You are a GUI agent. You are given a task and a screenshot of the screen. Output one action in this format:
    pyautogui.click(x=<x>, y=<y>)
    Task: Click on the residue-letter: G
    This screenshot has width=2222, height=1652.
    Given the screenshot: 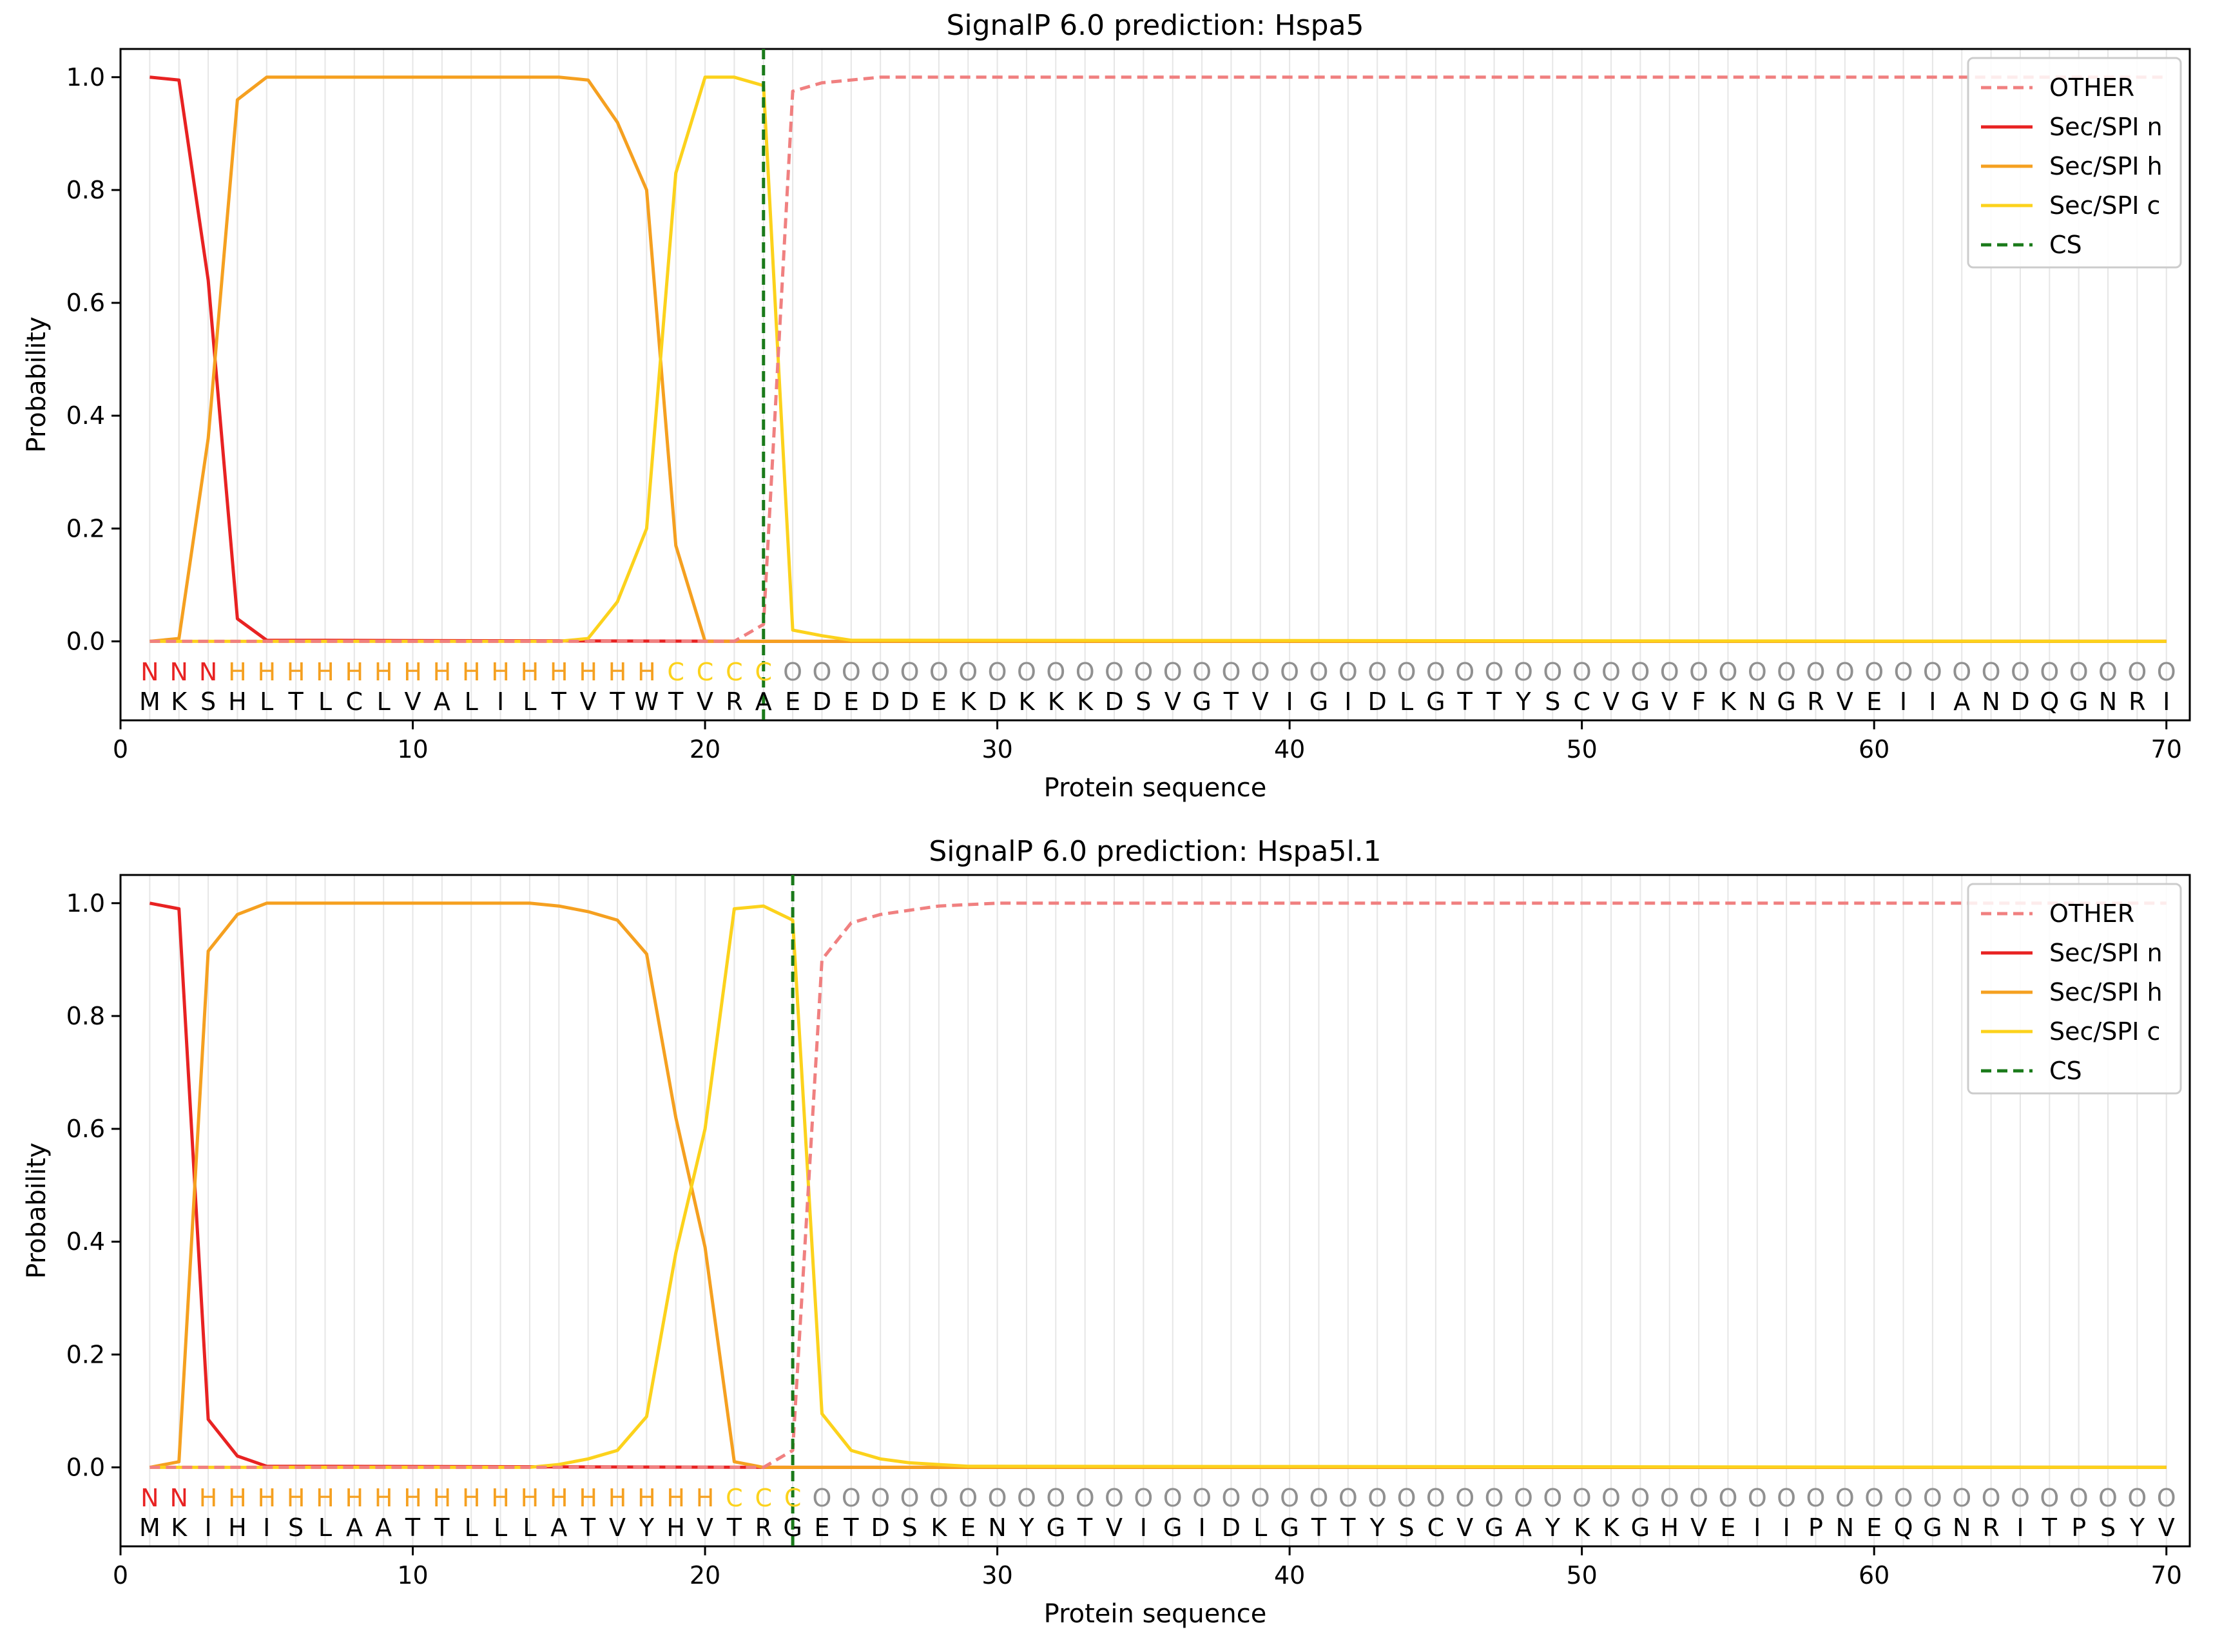 What is the action you would take?
    pyautogui.click(x=1786, y=701)
    